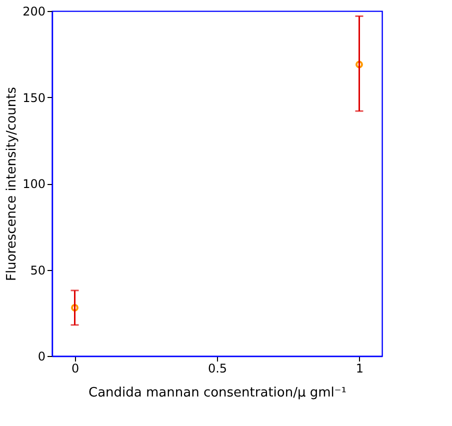  Describe the element at coordinates (12, 183) in the screenshot. I see `y-axis-title: Fluorescence intensity/counts` at that location.